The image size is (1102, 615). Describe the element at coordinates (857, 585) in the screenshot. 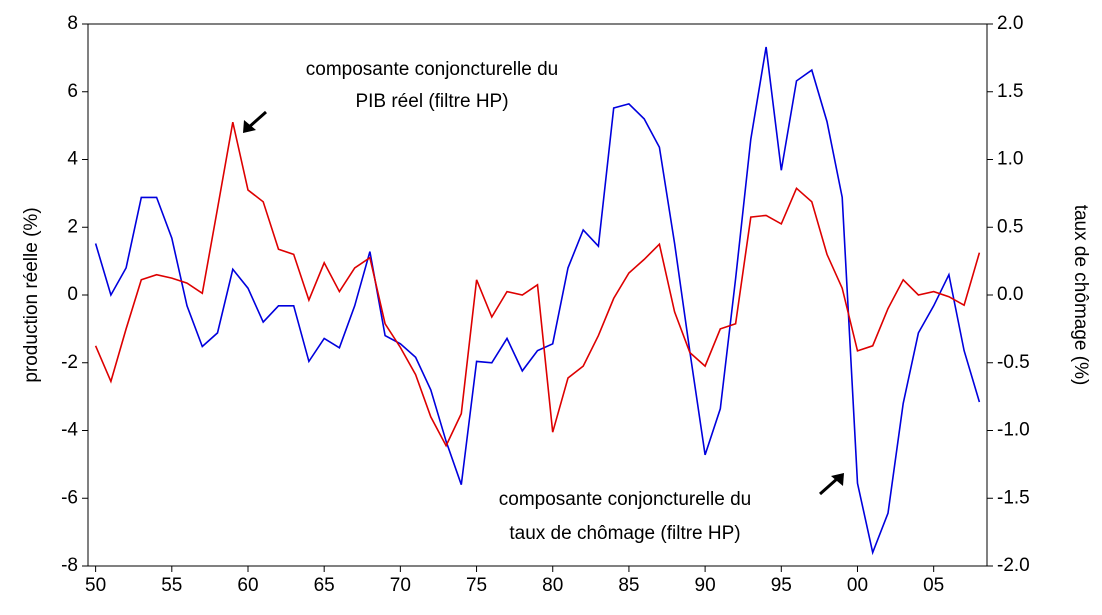

I see `x-tick-label: 00` at that location.